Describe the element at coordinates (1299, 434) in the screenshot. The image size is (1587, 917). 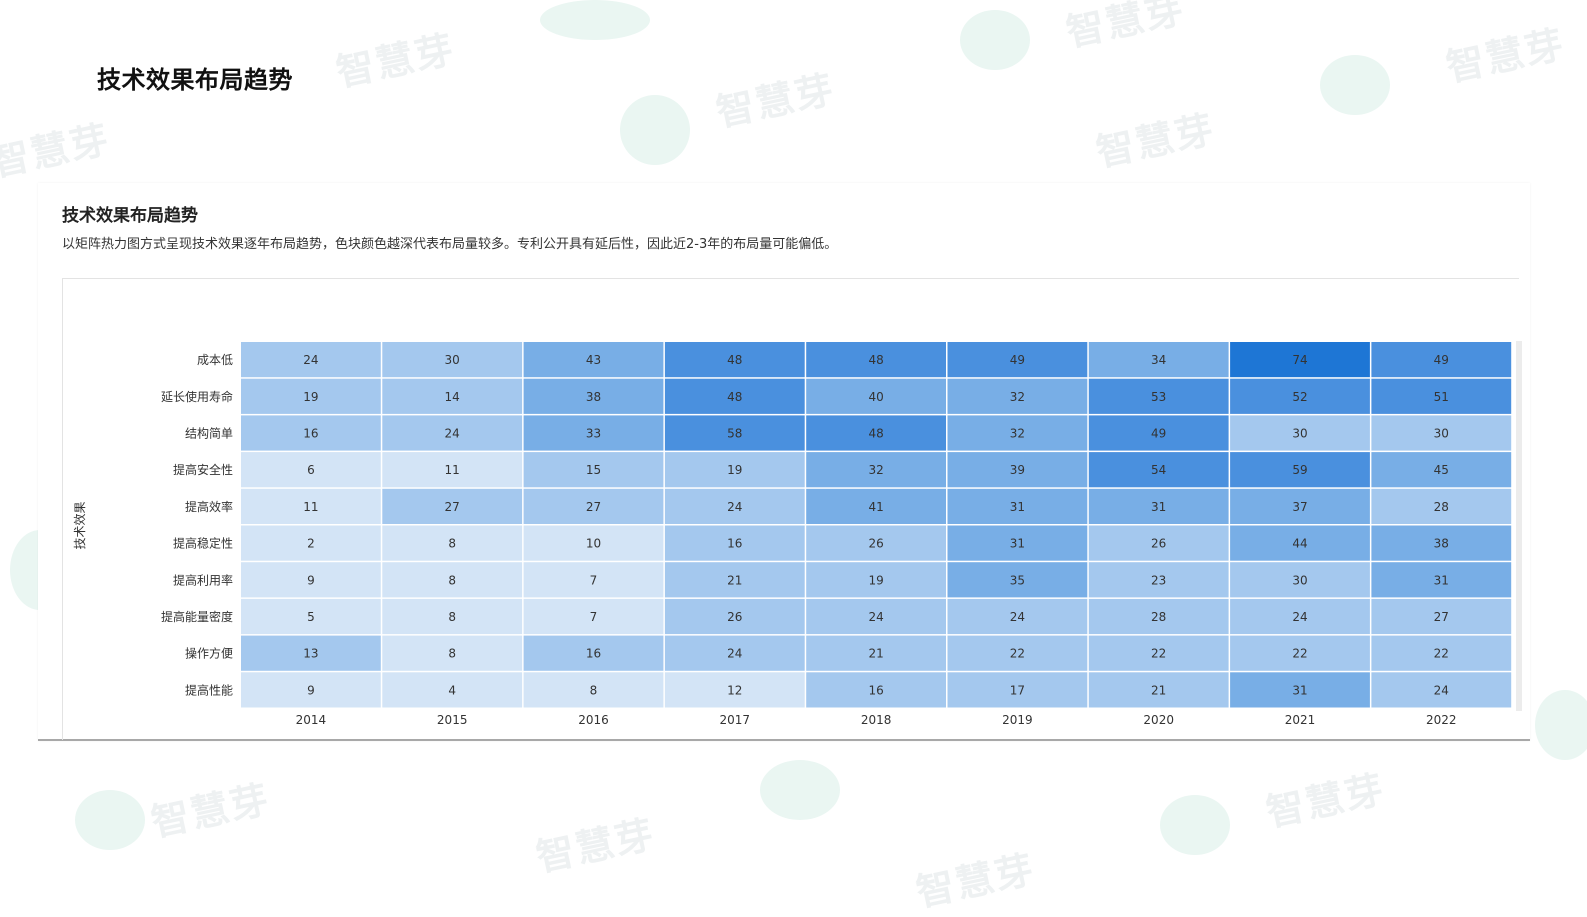
I see `heatmap-cell-value: 30` at that location.